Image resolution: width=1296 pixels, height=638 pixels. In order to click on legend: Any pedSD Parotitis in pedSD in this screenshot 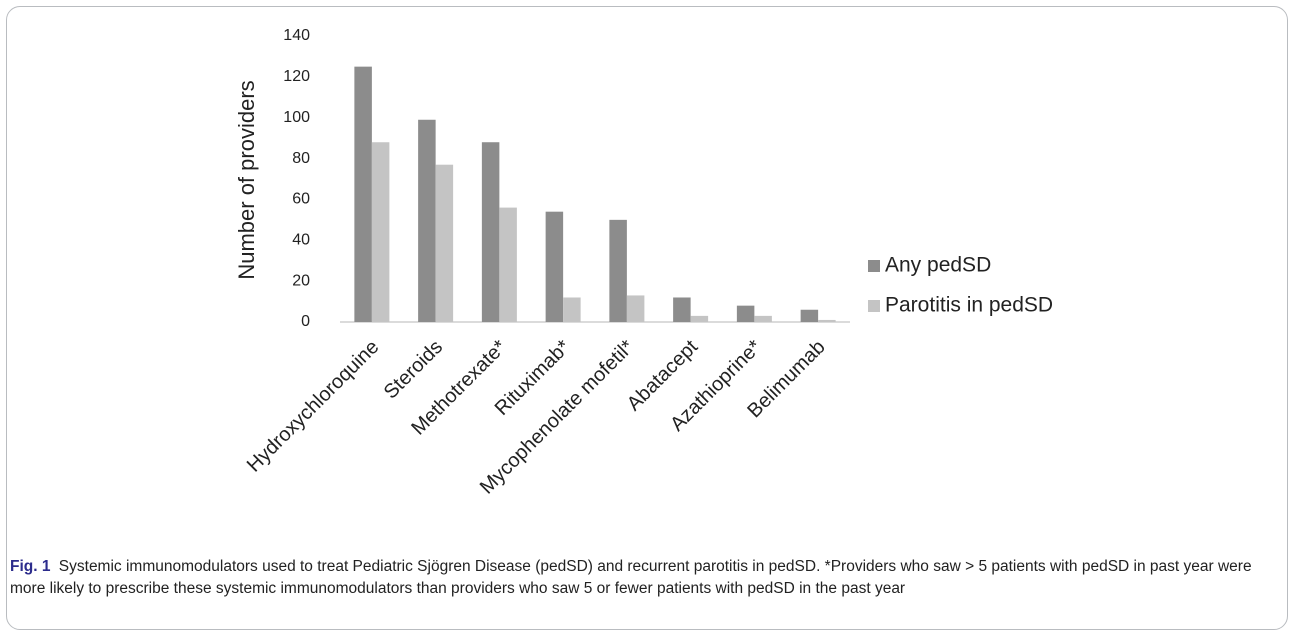, I will do `click(960, 285)`.